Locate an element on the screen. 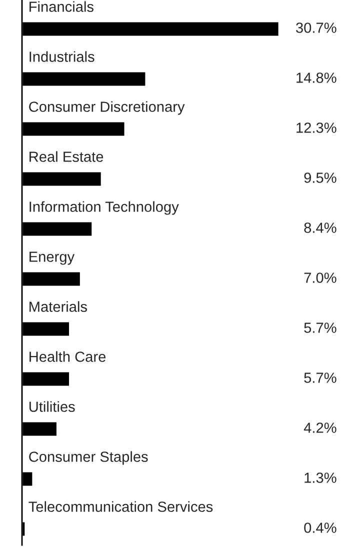 The height and width of the screenshot is (547, 360). y-tick-label: Health Care is located at coordinates (68, 356).